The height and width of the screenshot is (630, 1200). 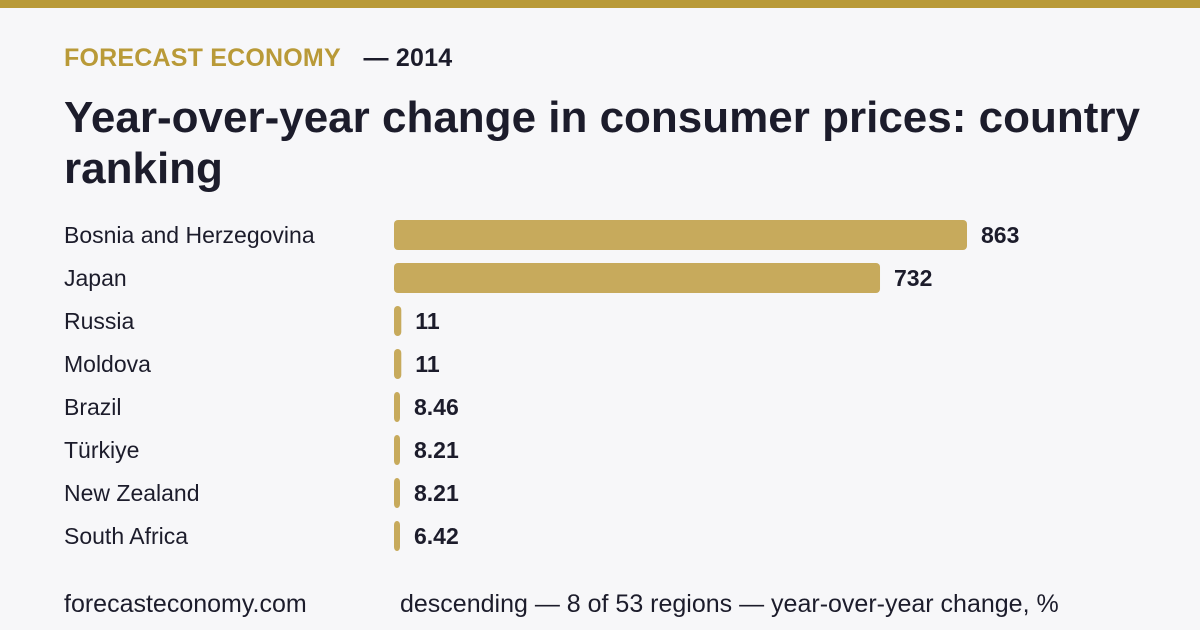 What do you see at coordinates (202, 58) in the screenshot?
I see `brand-label: FORECAST ECONOMY` at bounding box center [202, 58].